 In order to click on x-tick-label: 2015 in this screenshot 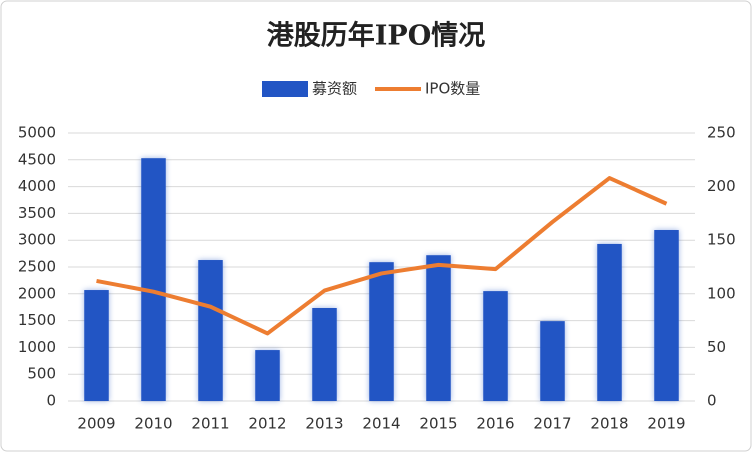, I will do `click(438, 424)`.